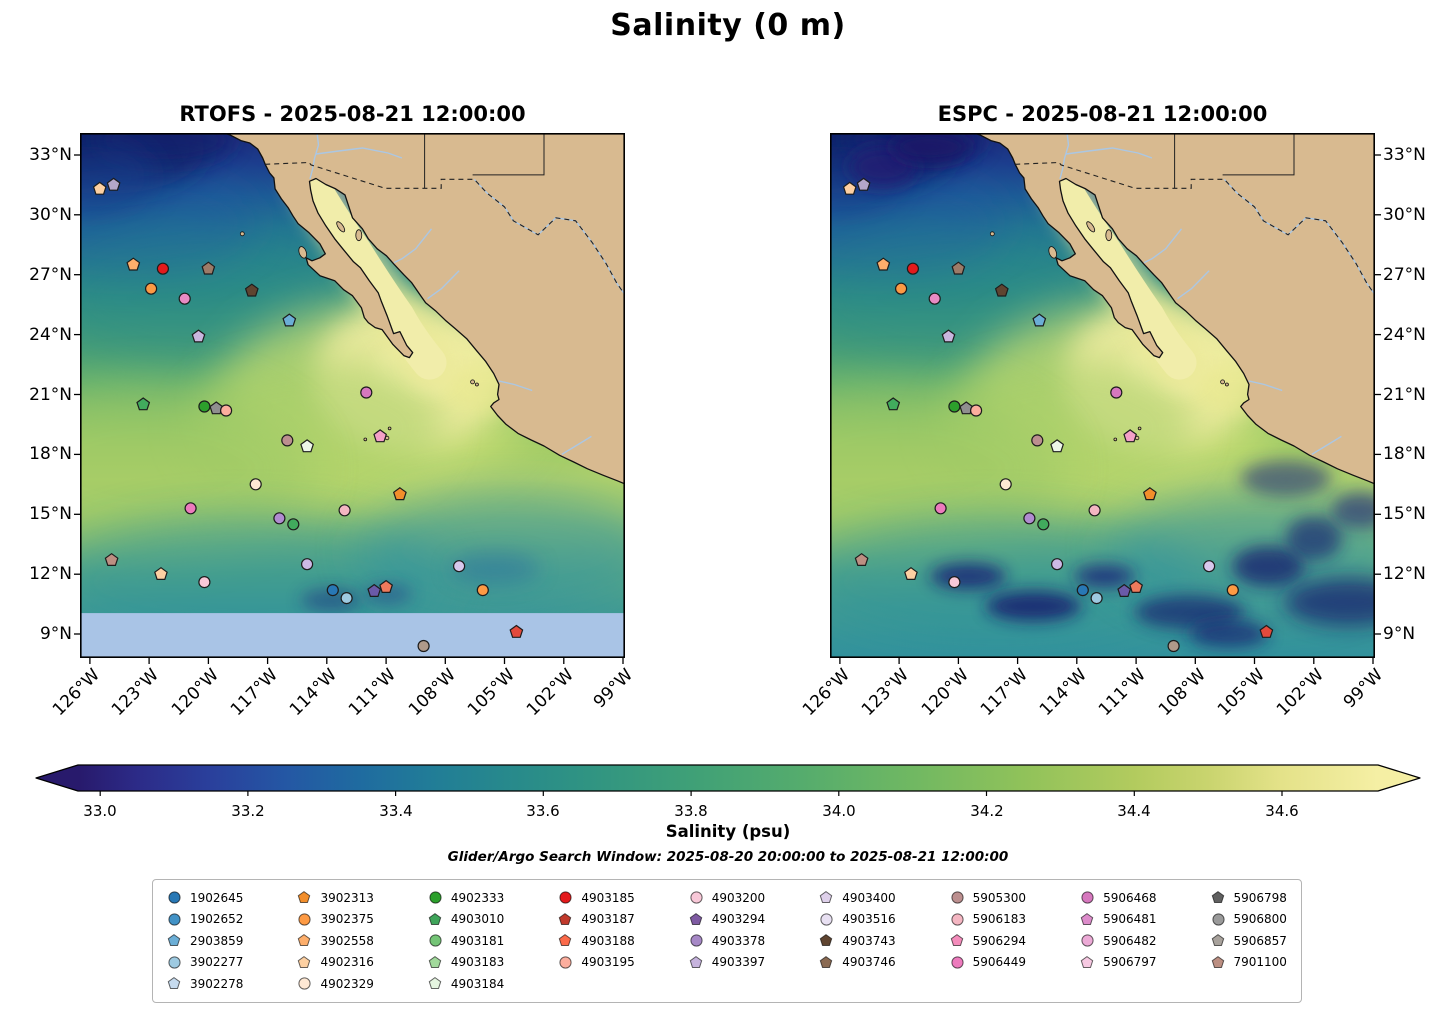 The height and width of the screenshot is (1014, 1456). Describe the element at coordinates (1118, 963) in the screenshot. I see `legend-entry: 5906797` at that location.